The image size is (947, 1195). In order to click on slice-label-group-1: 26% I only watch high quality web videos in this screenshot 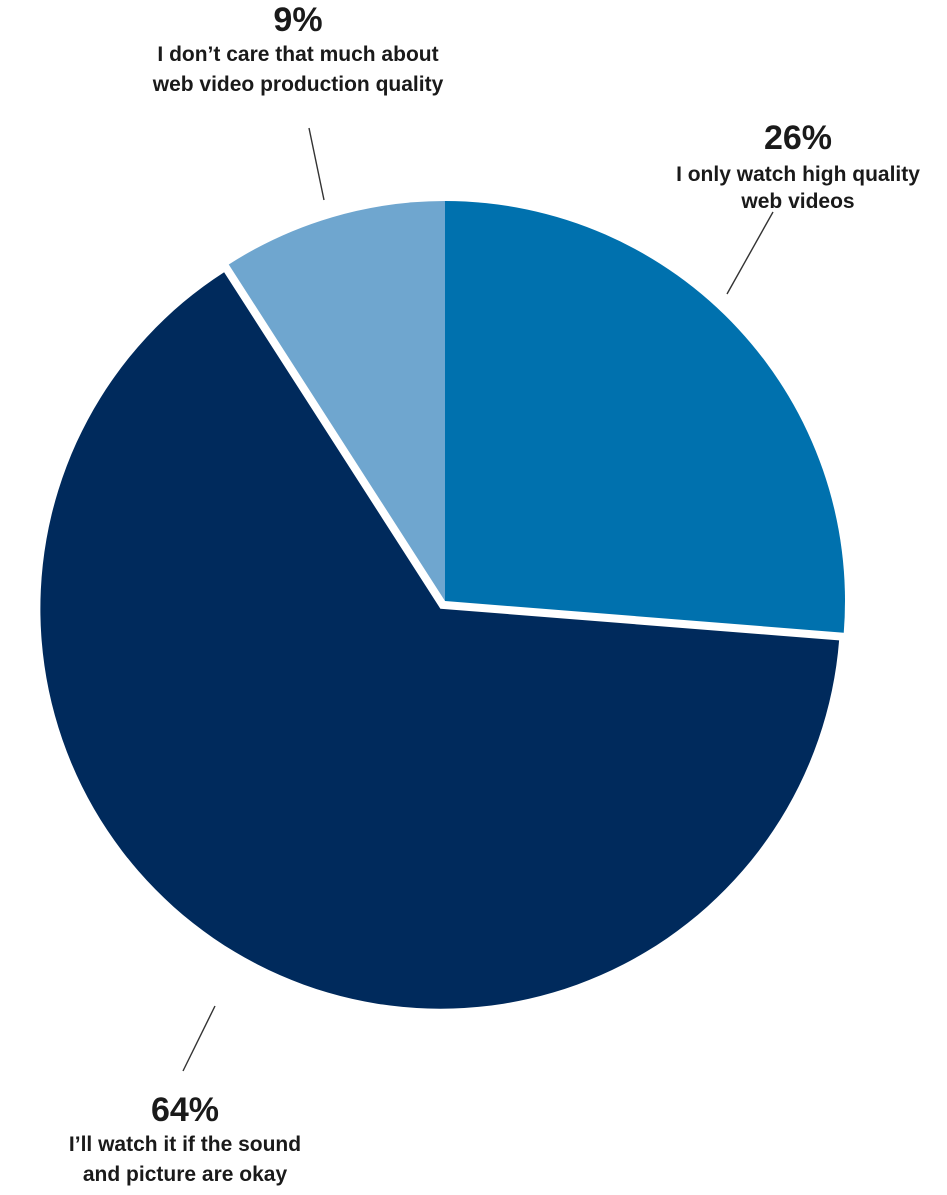, I will do `click(798, 166)`.